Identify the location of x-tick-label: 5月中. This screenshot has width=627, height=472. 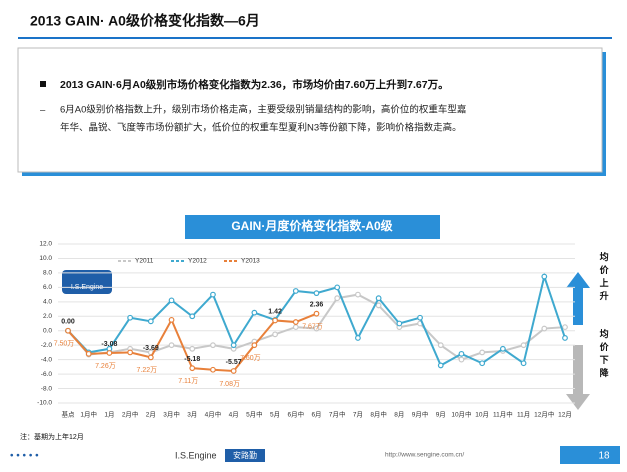
(254, 414).